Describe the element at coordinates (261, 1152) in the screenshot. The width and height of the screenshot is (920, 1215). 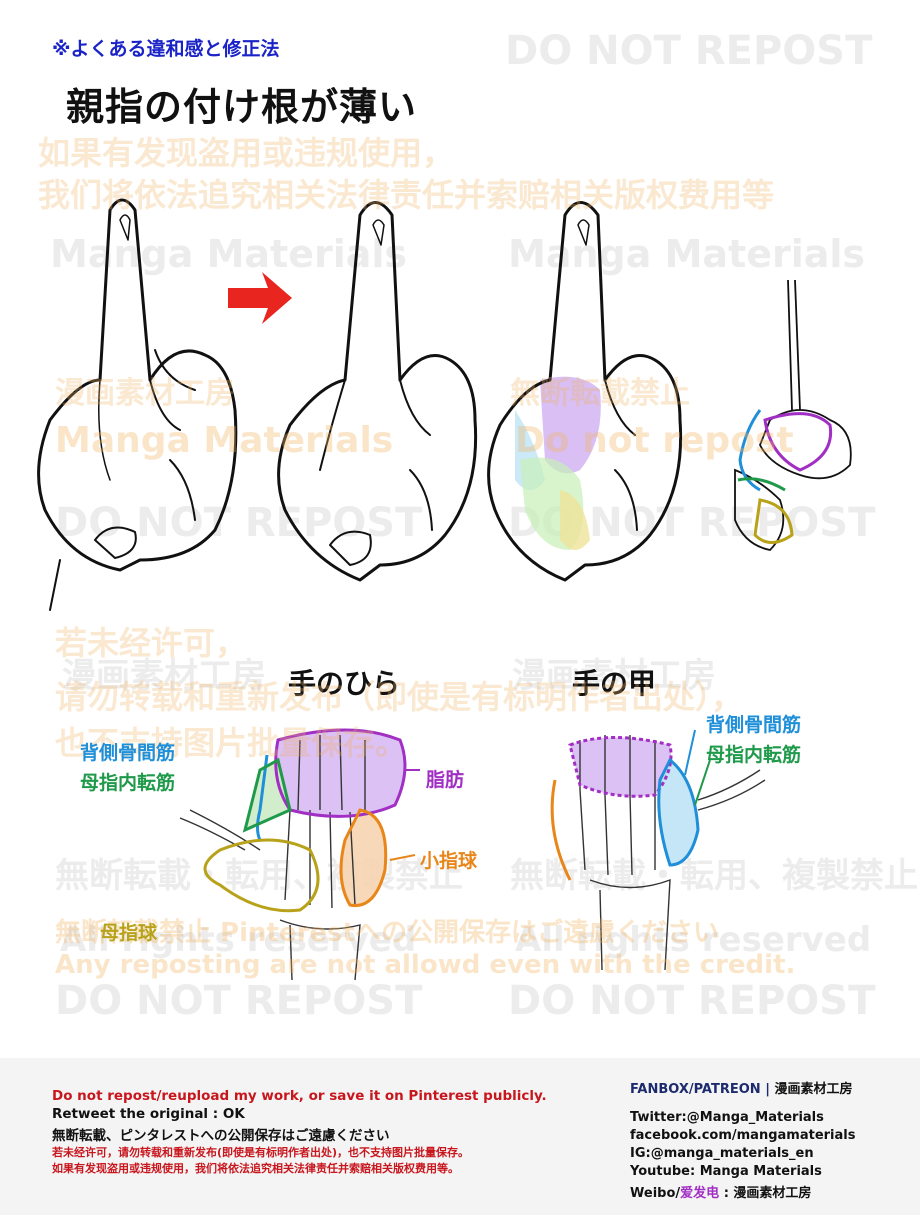
I see `footer-notice-cn-1: 若未经许可，请勿转载和重新发布(即使是有标明作者出处)，也不支持图片批量保存。` at that location.